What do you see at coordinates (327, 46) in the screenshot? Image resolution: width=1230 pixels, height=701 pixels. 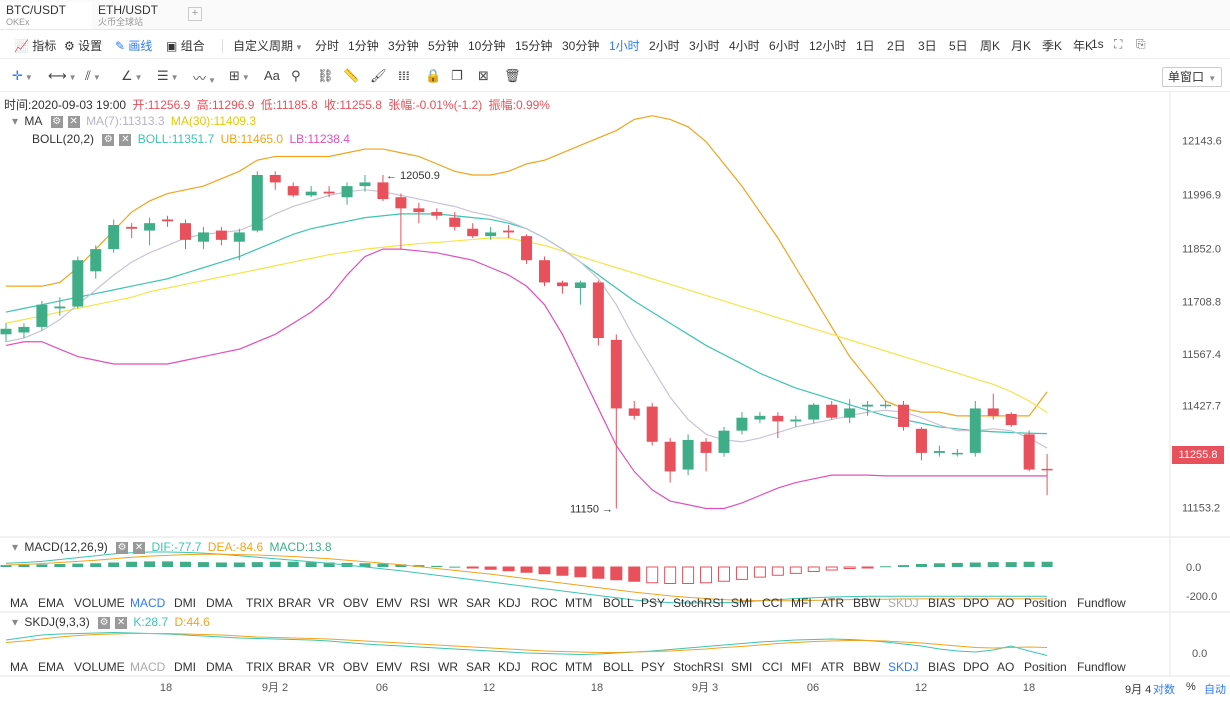 I see `period-0: 分时` at bounding box center [327, 46].